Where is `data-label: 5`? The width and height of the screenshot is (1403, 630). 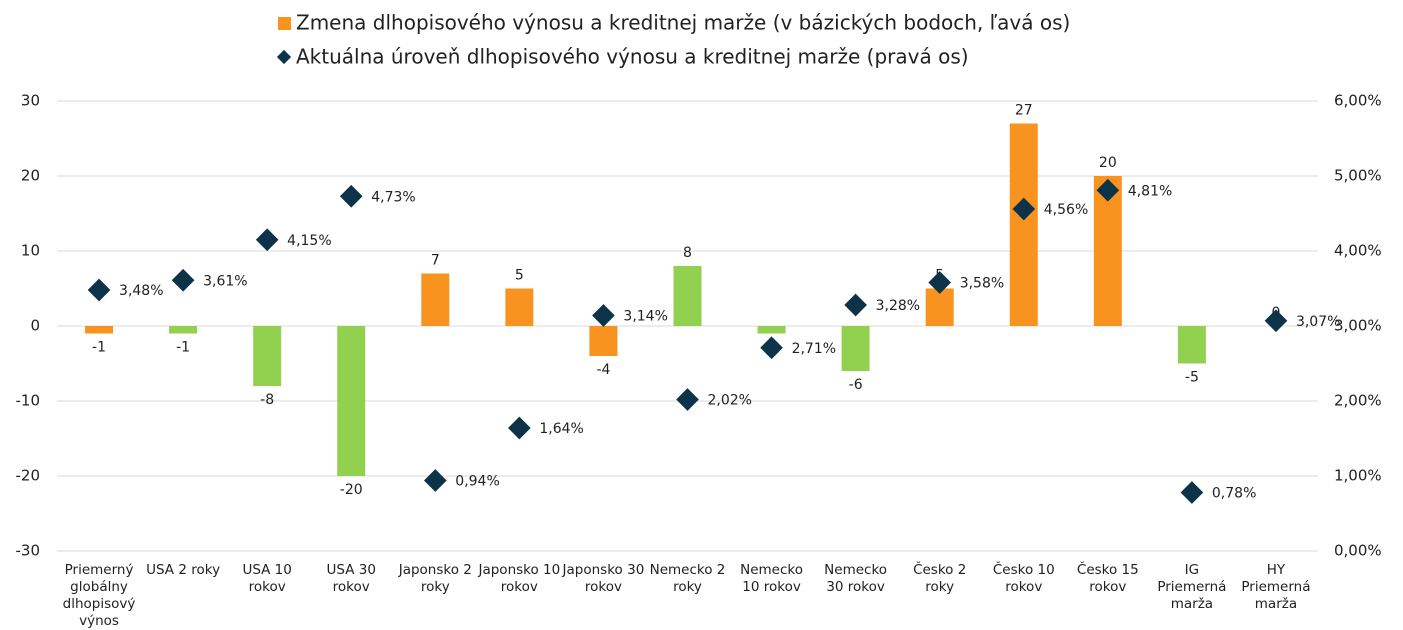 data-label: 5 is located at coordinates (519, 276).